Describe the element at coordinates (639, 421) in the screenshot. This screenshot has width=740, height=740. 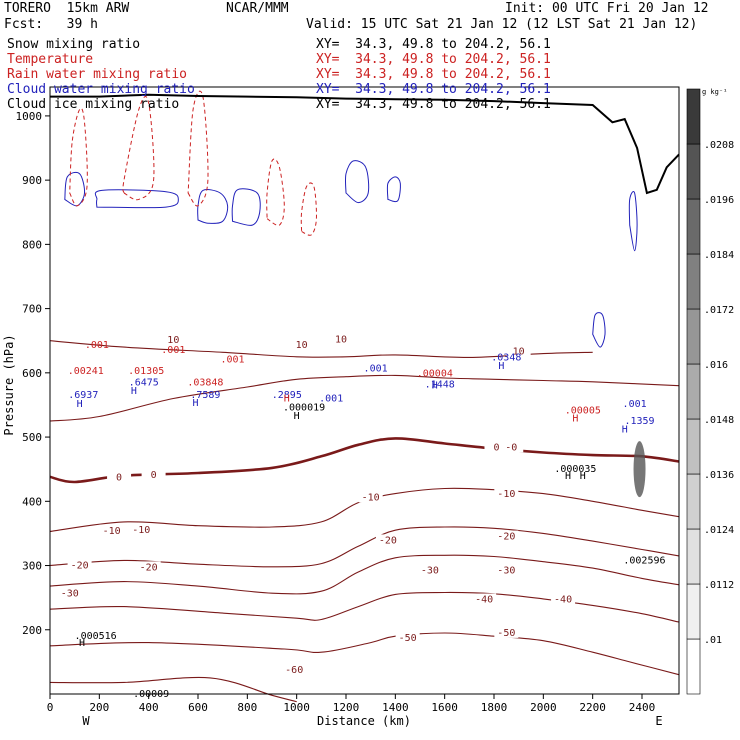
I see `max-value-label: .1359` at that location.